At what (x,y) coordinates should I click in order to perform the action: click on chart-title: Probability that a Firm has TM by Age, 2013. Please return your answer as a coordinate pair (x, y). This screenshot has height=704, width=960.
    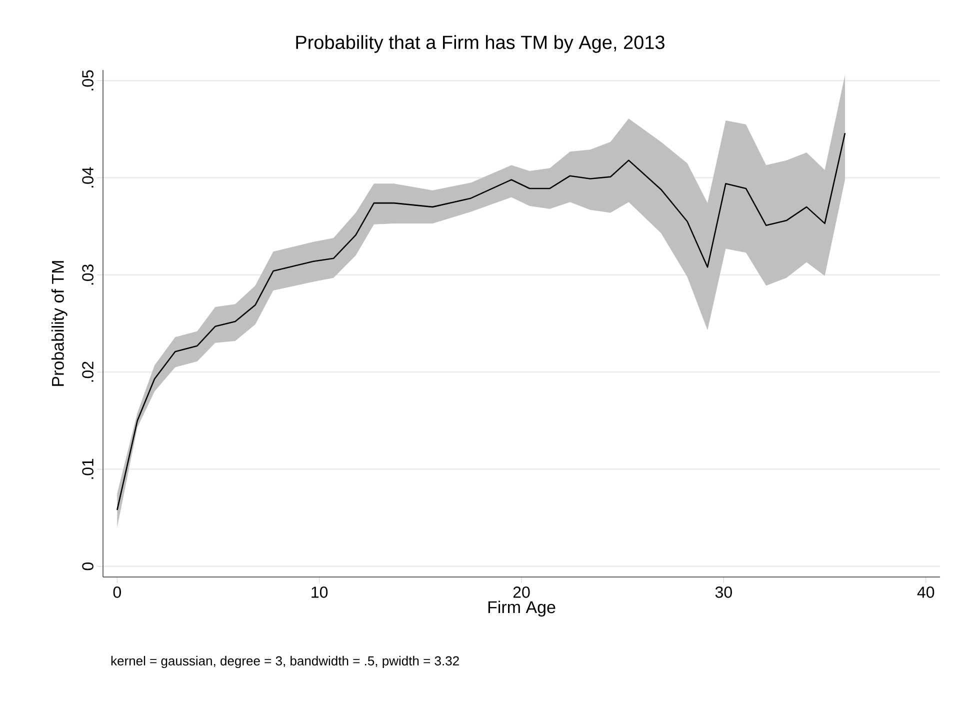
    Looking at the image, I should click on (480, 44).